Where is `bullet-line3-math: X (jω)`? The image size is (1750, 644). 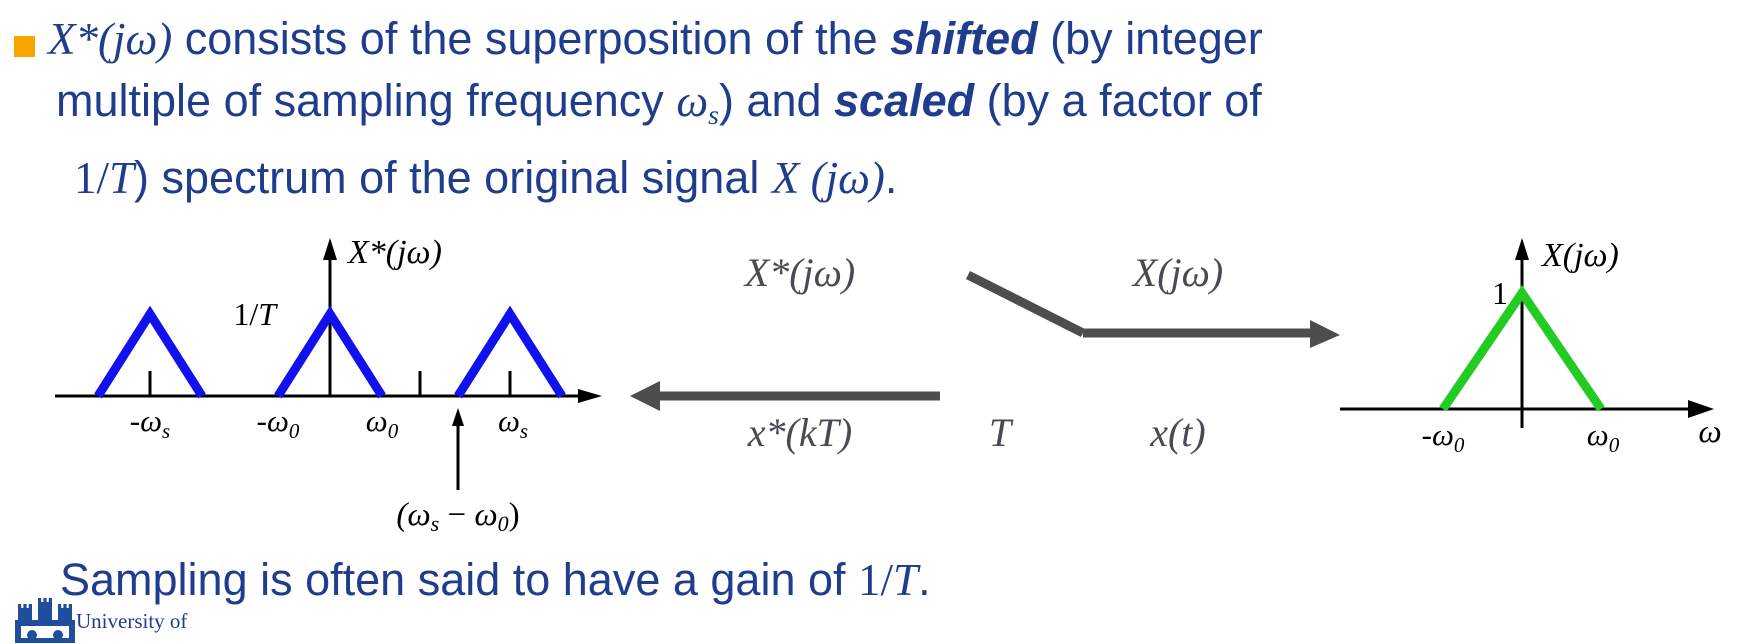
bullet-line3-math: X (jω) is located at coordinates (828, 177).